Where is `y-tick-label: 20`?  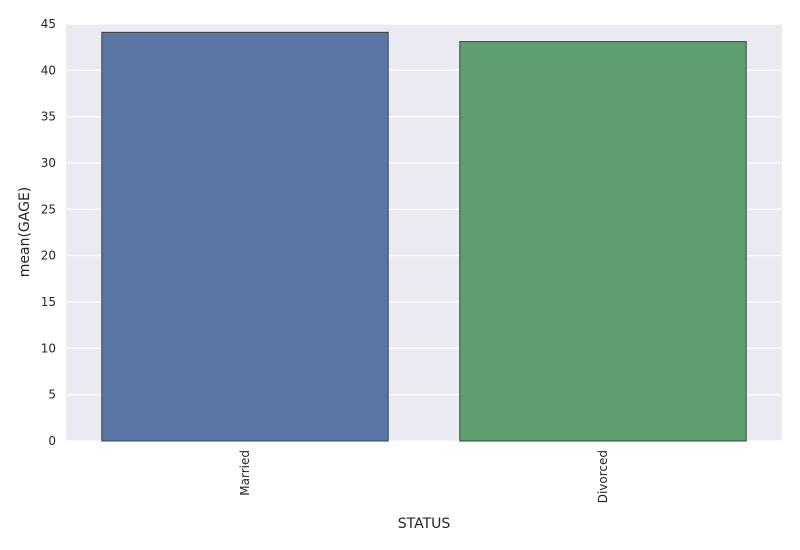
y-tick-label: 20 is located at coordinates (48, 256).